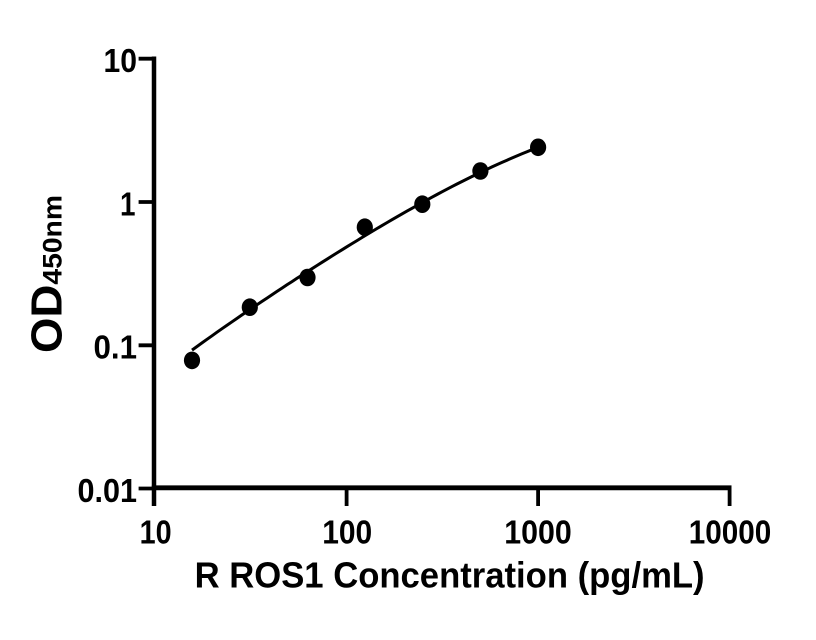  Describe the element at coordinates (538, 533) in the screenshot. I see `svg-text: 1000` at that location.